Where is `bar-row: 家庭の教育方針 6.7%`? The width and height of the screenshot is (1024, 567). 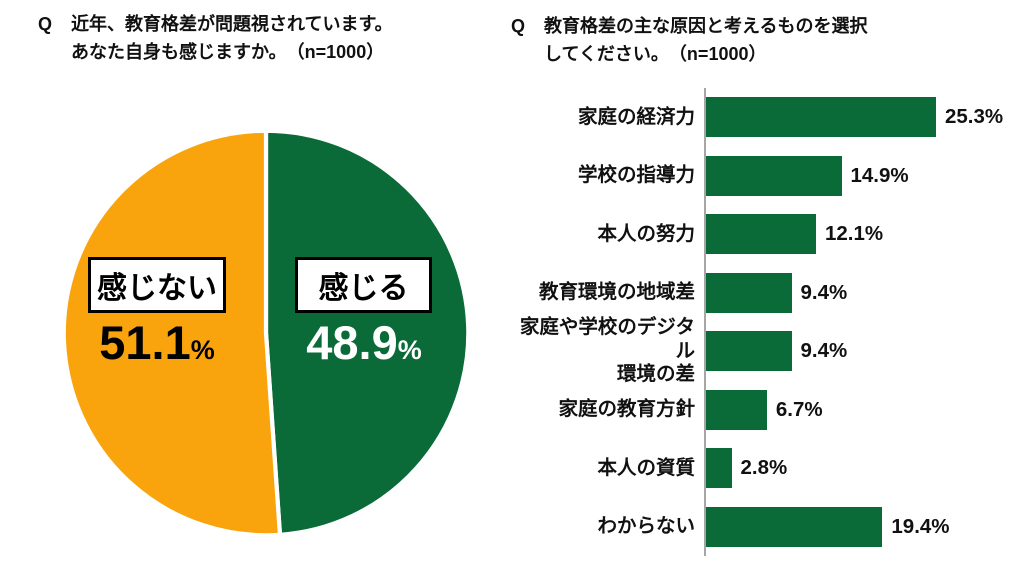
bar-row: 家庭の教育方針 6.7% is located at coordinates (765, 409).